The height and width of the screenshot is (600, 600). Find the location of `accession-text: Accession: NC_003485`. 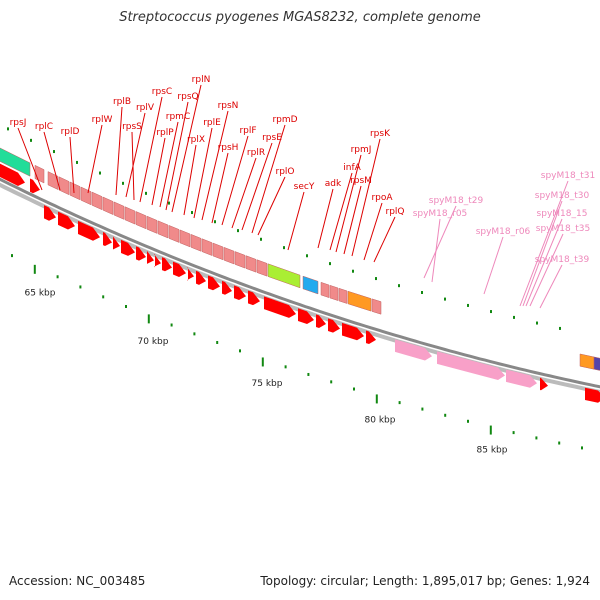

accession-text: Accession: NC_003485 is located at coordinates (77, 581).